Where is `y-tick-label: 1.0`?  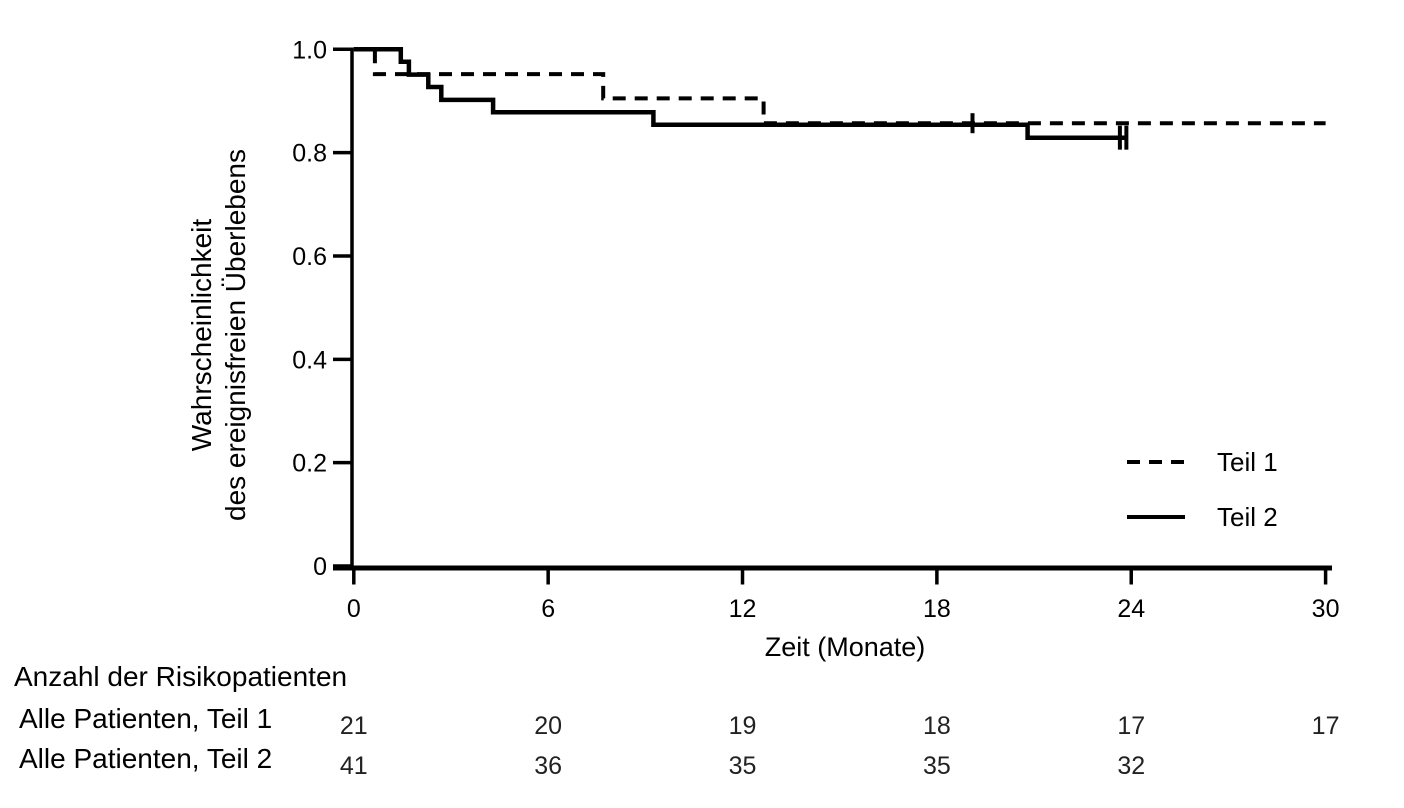
y-tick-label: 1.0 is located at coordinates (309, 50).